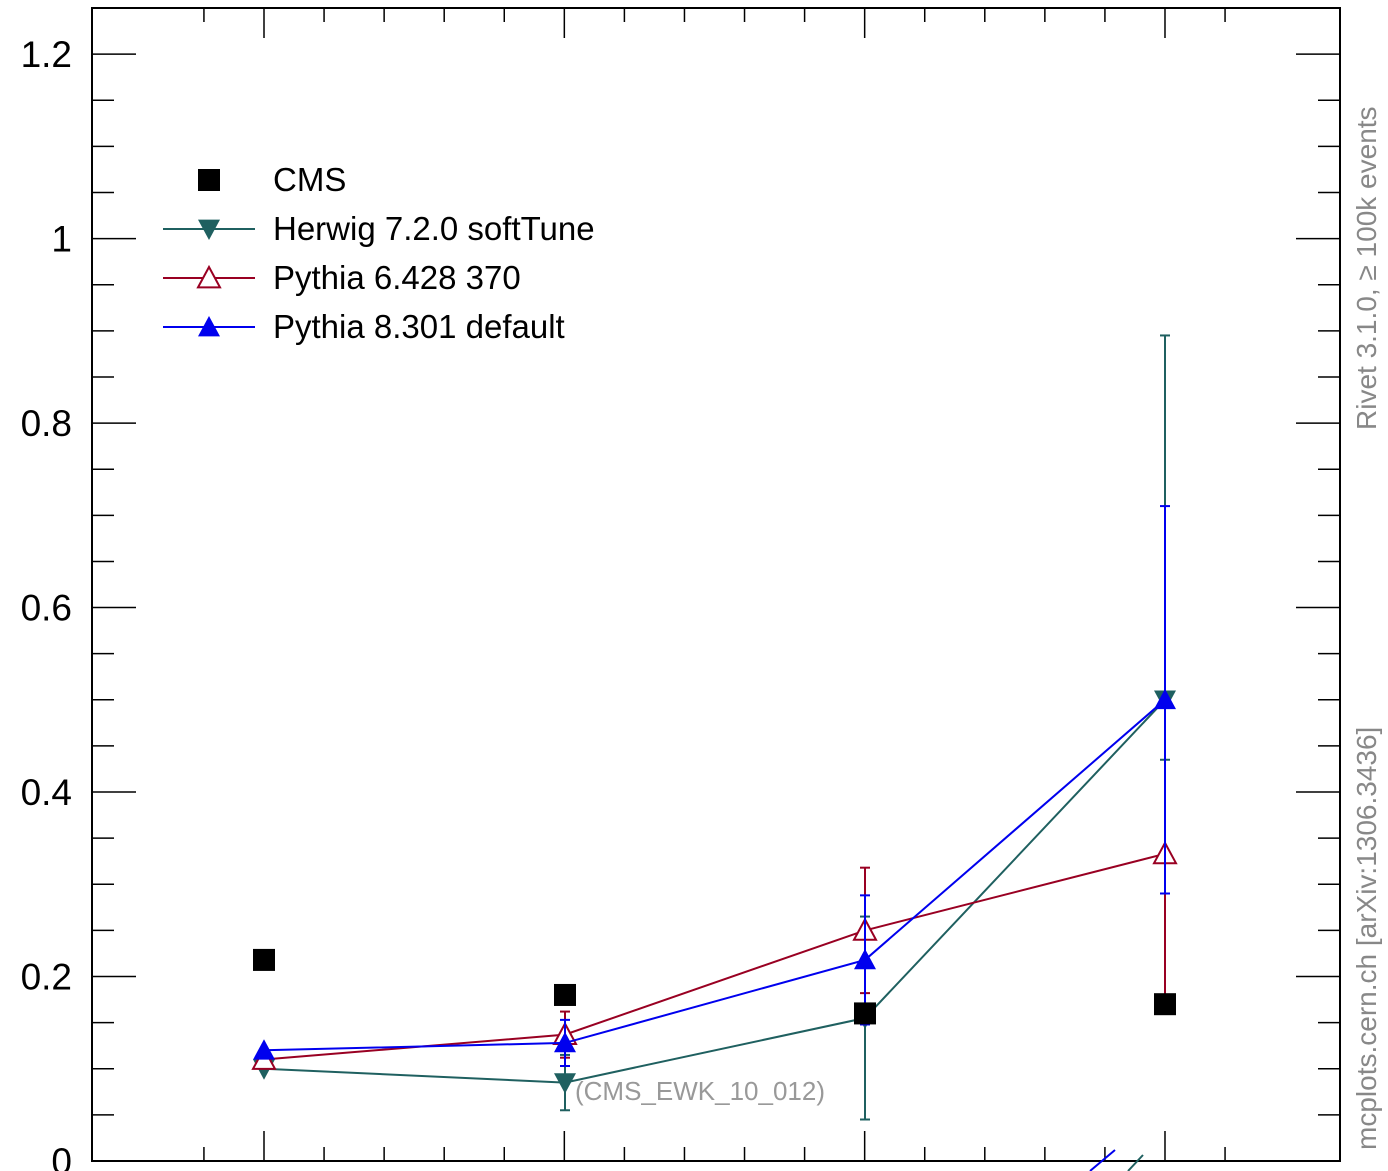 This screenshot has width=1388, height=1171. Describe the element at coordinates (61, 1156) in the screenshot. I see `y-tick-label: 0` at that location.